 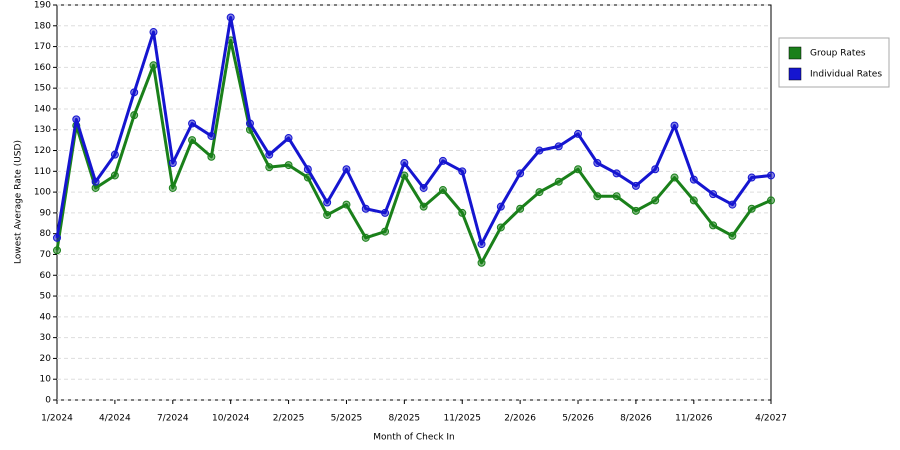 I want to click on x-tick-label: 11/2025, so click(x=462, y=419).